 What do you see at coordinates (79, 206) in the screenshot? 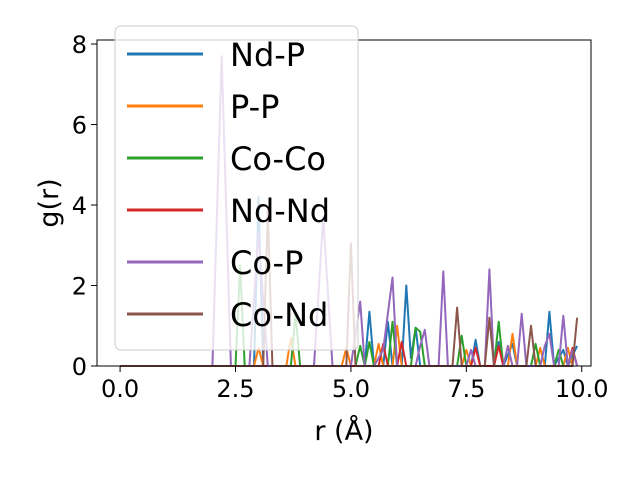
I see `y-tick-label: 4` at bounding box center [79, 206].